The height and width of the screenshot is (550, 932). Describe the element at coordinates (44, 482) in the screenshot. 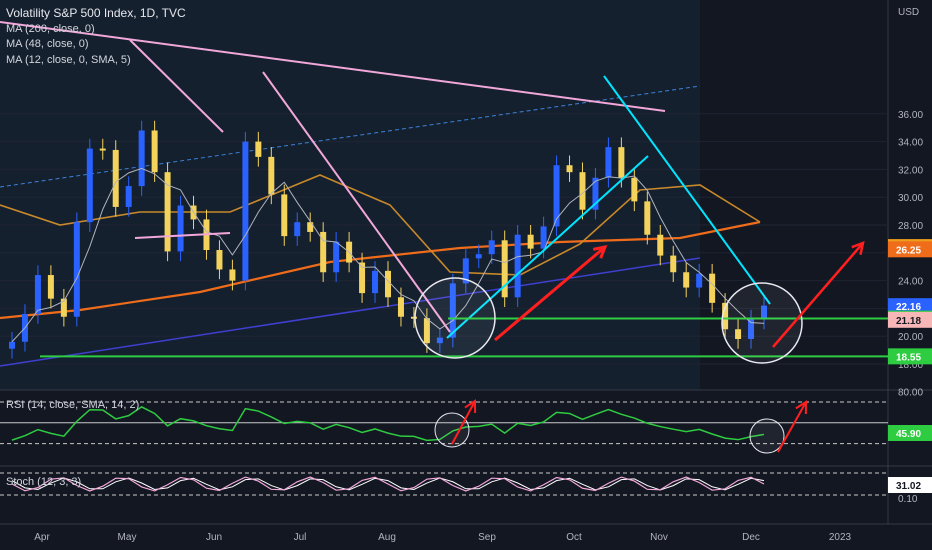

I see `stoch-label: Stoch (12, 3, 3)` at that location.